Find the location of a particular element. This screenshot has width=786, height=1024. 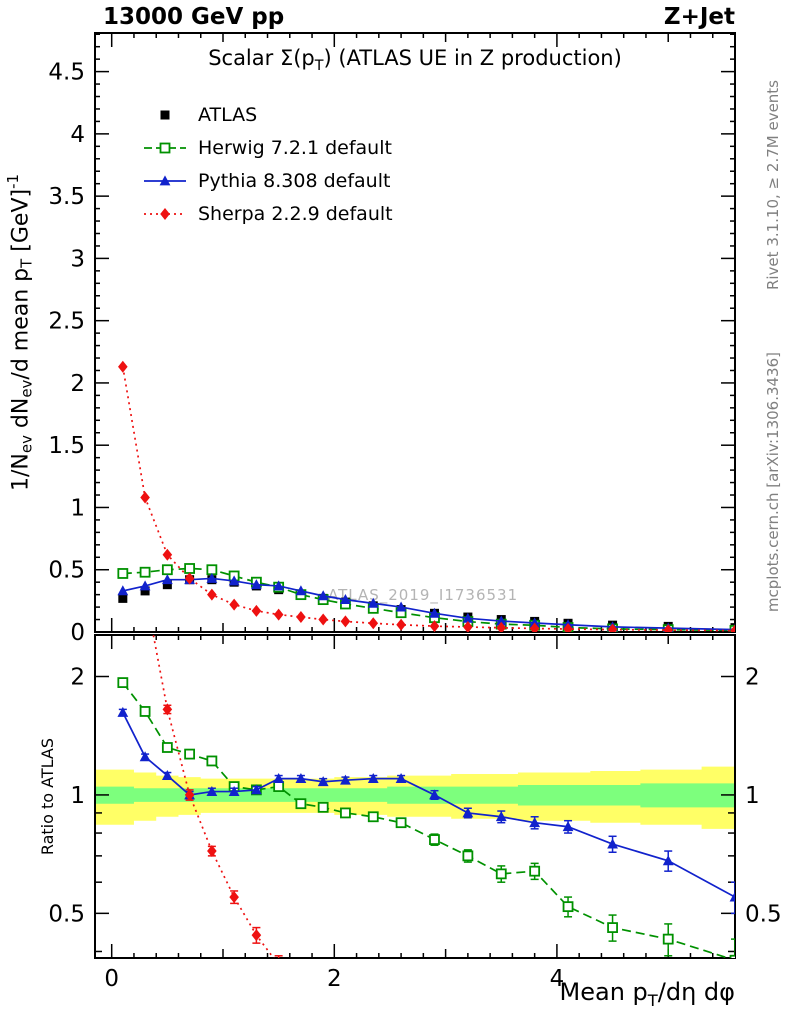

y-tick-label: 3.5 is located at coordinates (66, 197).